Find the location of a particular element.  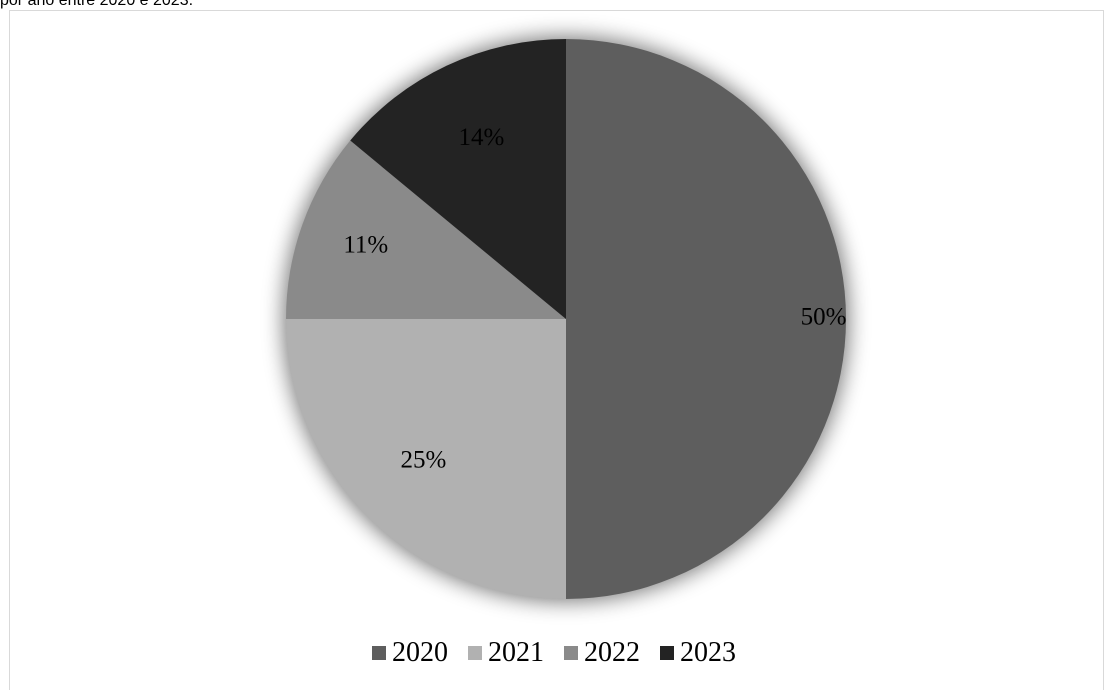

figure-caption: por ano entre 2020 e 2023. is located at coordinates (97, 4).